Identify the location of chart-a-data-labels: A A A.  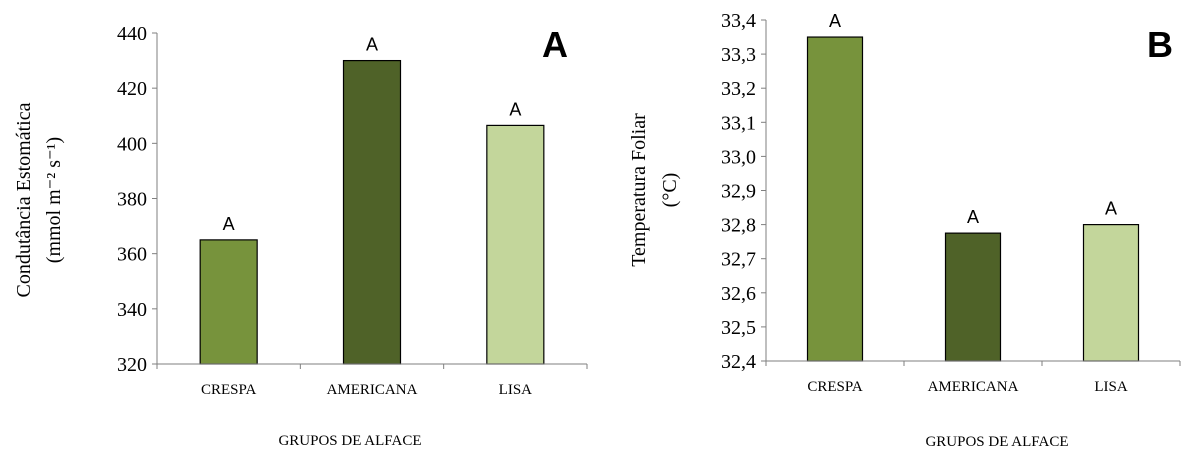
(372, 134).